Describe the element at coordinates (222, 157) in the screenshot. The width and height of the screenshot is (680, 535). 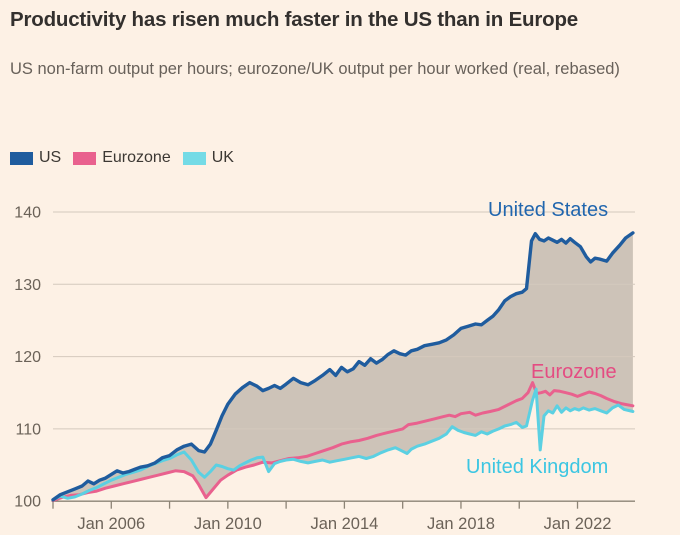
I see `uk-legend-label: UK` at that location.